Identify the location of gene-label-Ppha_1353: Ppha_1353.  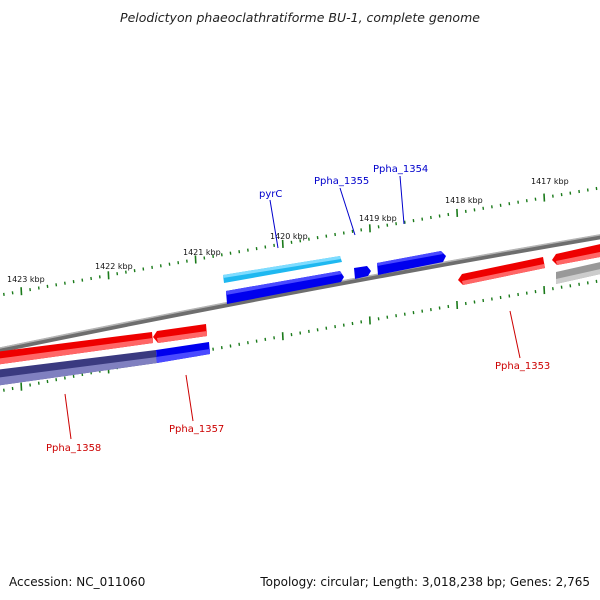
(522, 366).